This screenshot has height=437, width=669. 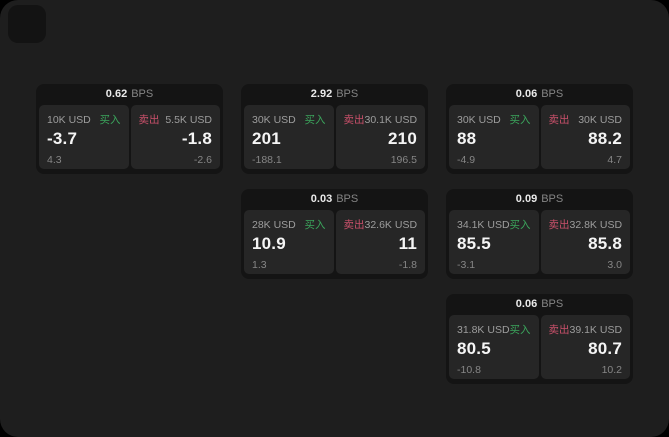 I want to click on buy-size: 10K USD, so click(x=69, y=120).